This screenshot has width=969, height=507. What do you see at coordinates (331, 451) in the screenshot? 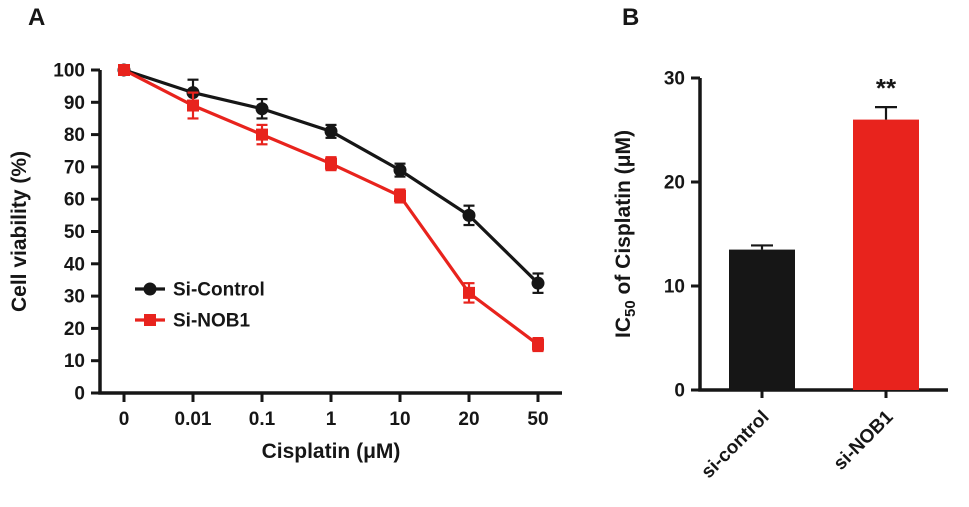
I see `svg-text: Cisplatin (μM)` at bounding box center [331, 451].